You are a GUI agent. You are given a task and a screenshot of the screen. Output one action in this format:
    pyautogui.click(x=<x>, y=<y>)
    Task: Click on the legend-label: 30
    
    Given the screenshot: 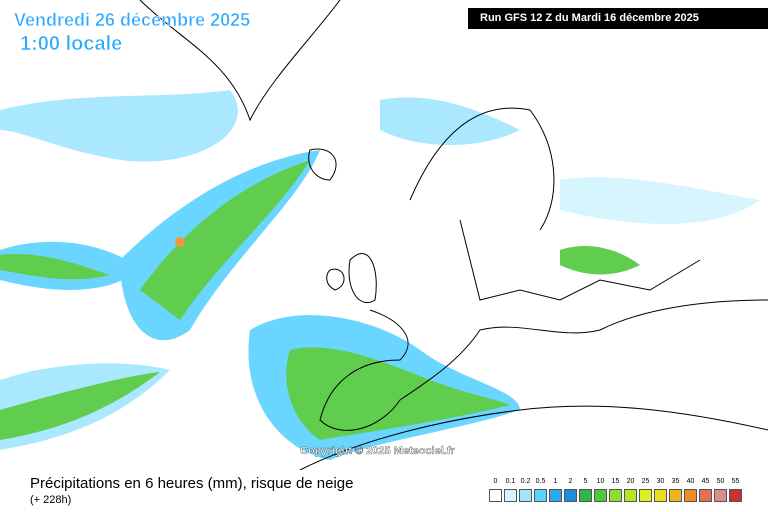 What is the action you would take?
    pyautogui.click(x=660, y=481)
    